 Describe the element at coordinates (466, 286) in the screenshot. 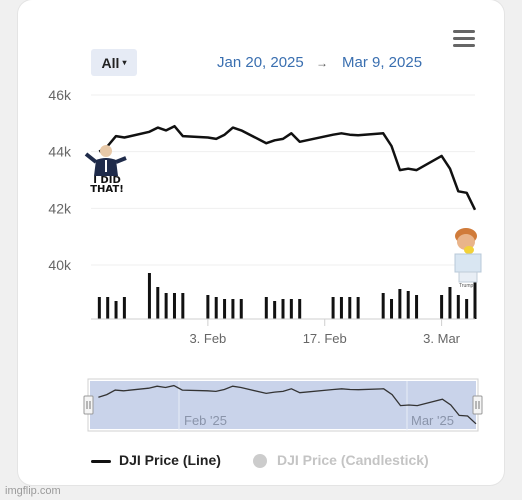

I see `sticker-caption: Trump` at that location.